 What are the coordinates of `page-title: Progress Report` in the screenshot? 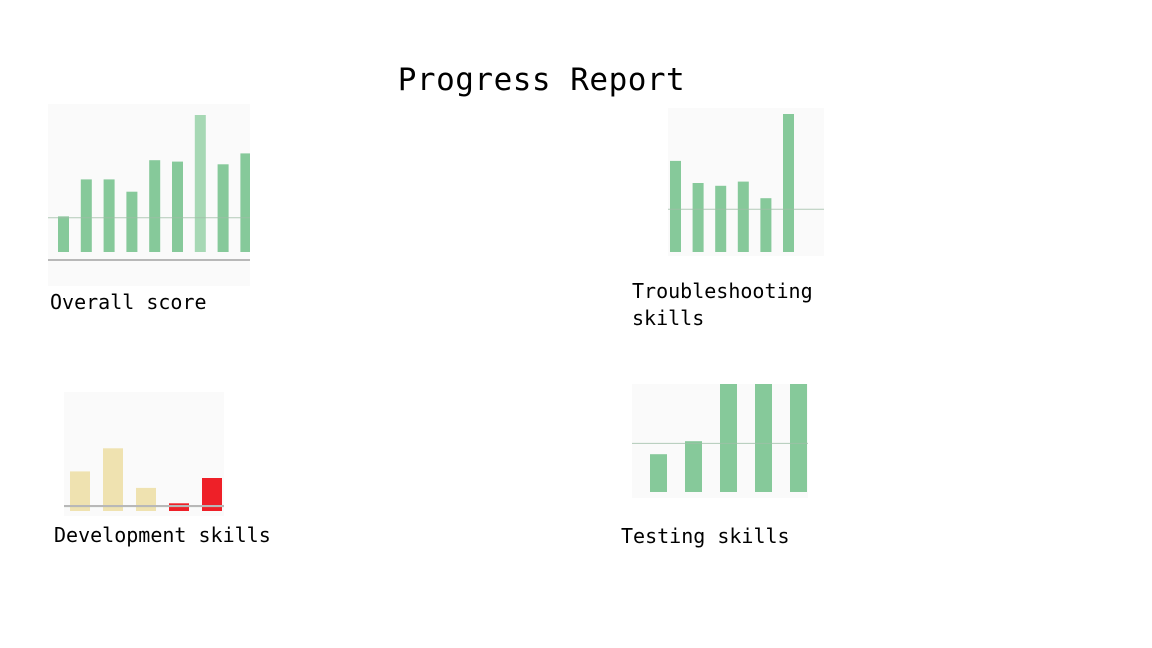 It's located at (541, 80).